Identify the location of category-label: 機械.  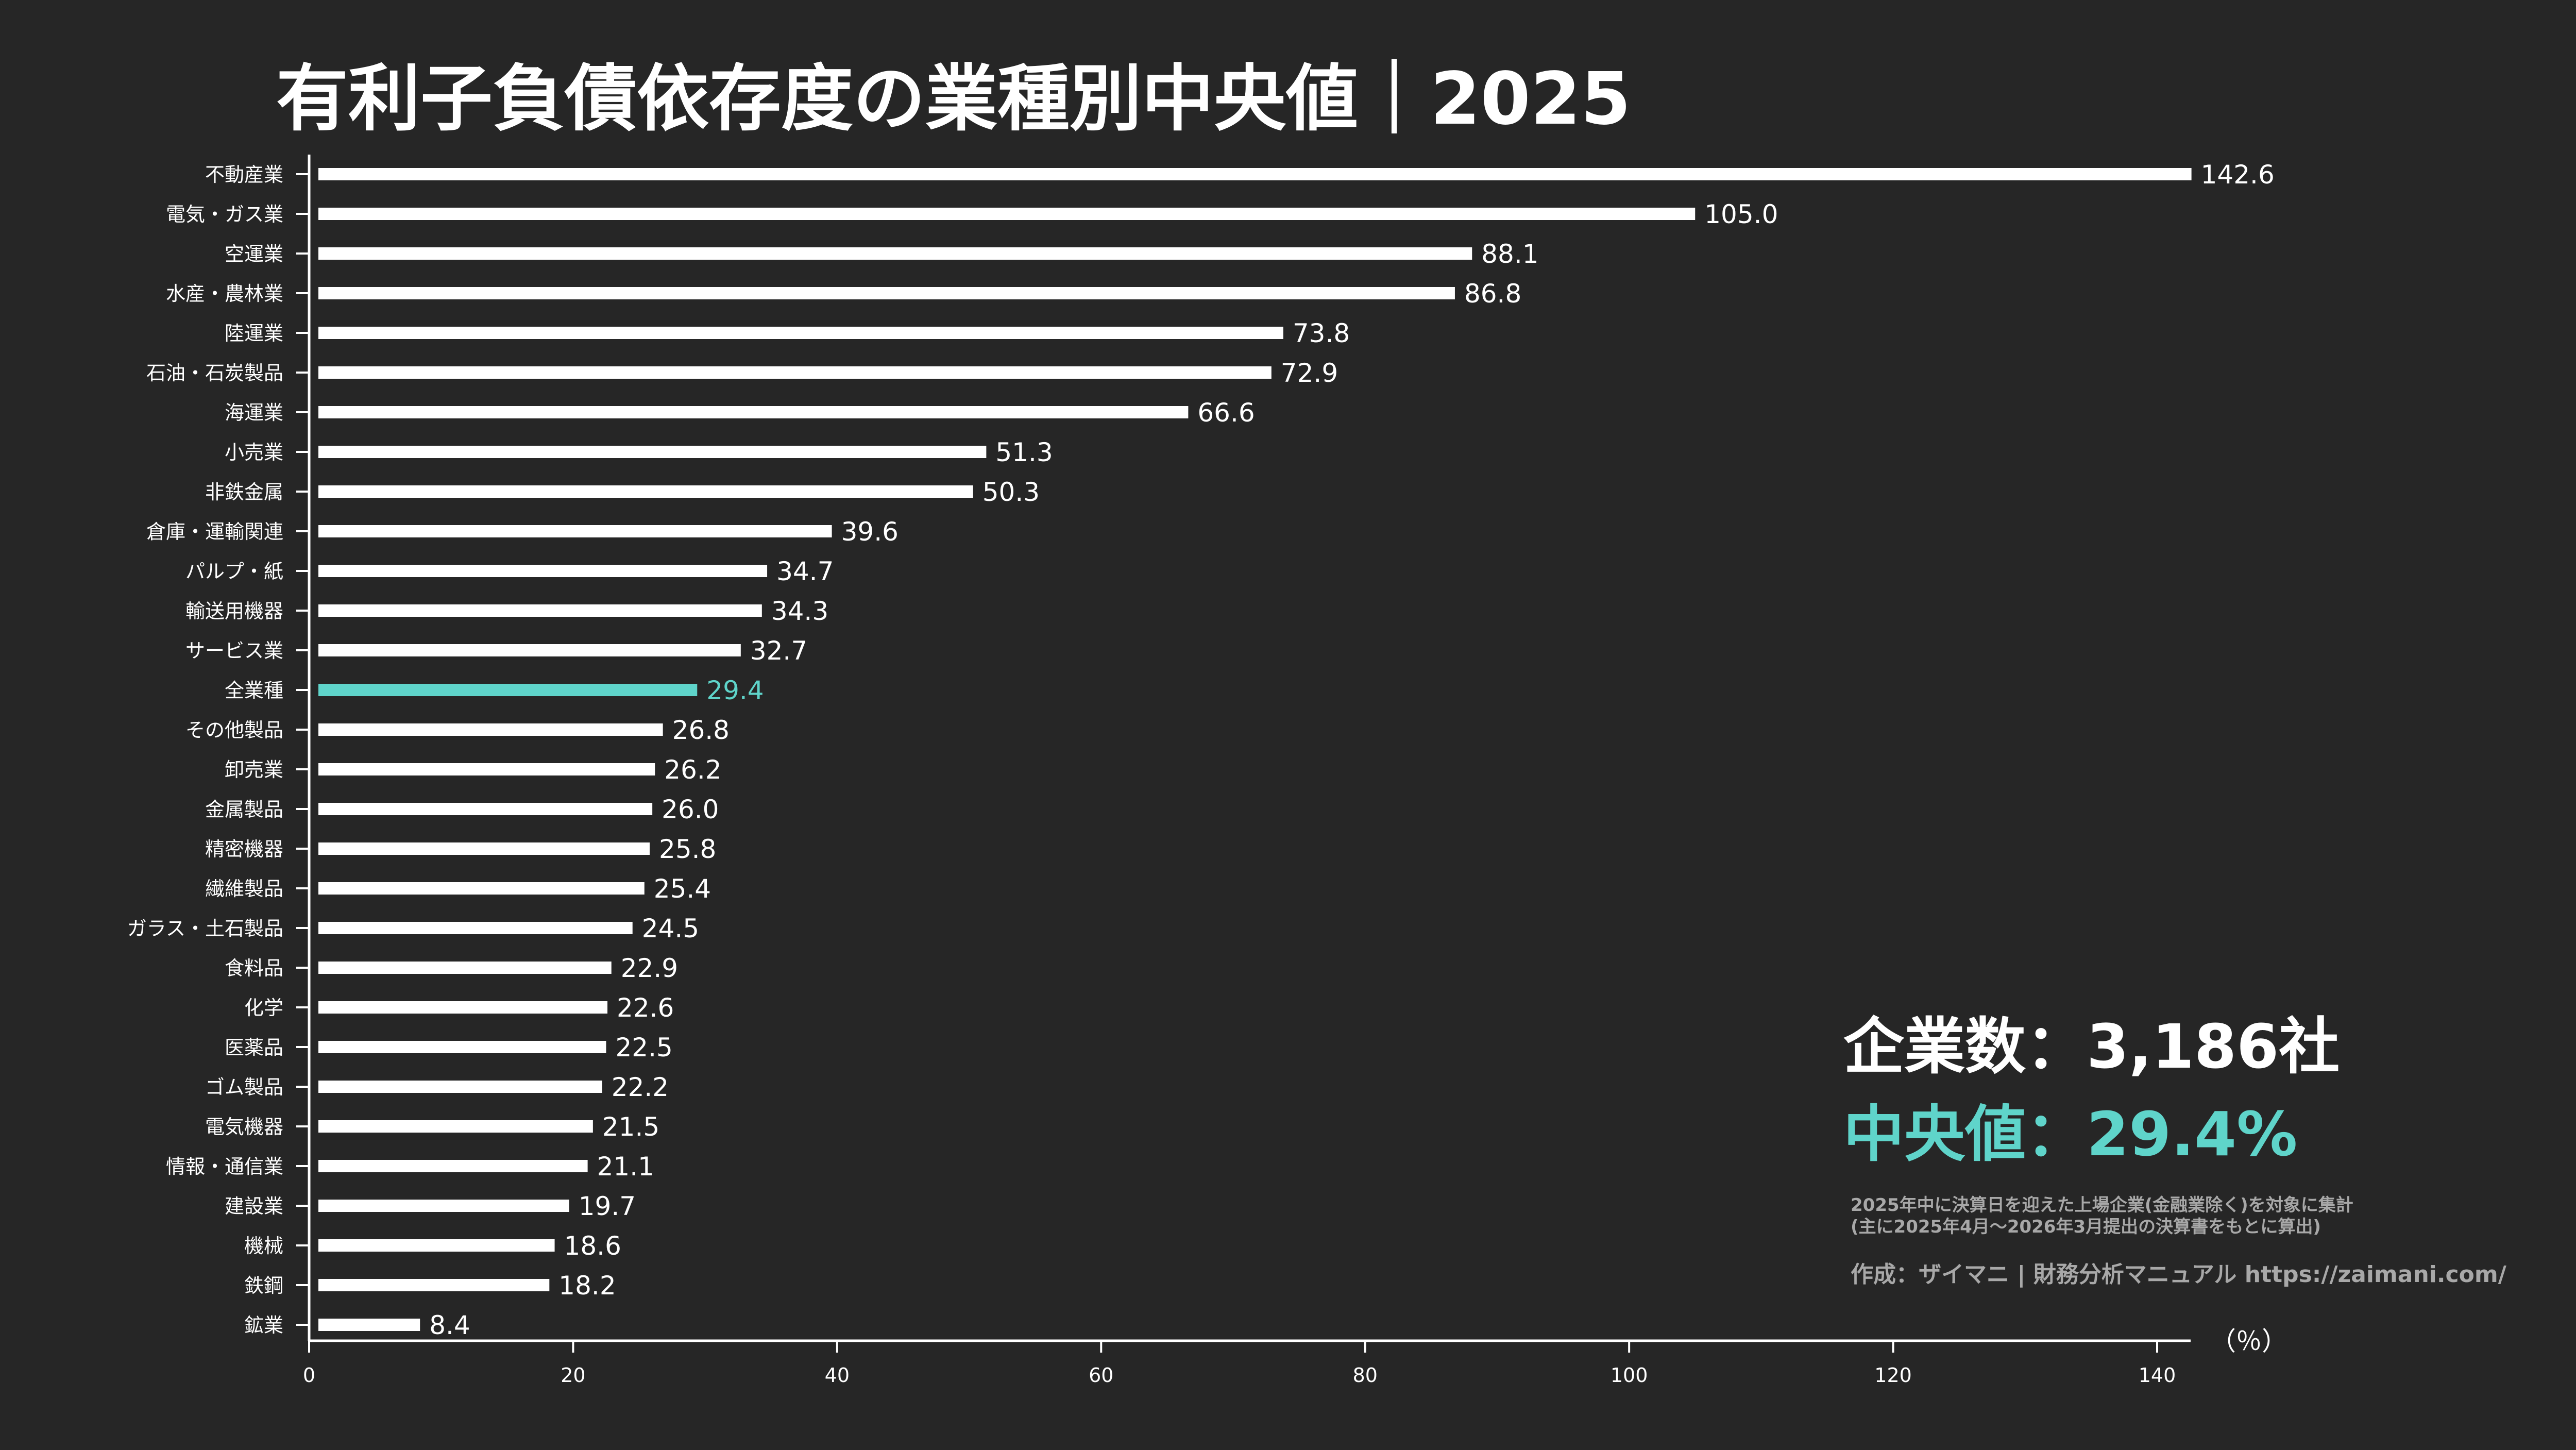
(263, 1246).